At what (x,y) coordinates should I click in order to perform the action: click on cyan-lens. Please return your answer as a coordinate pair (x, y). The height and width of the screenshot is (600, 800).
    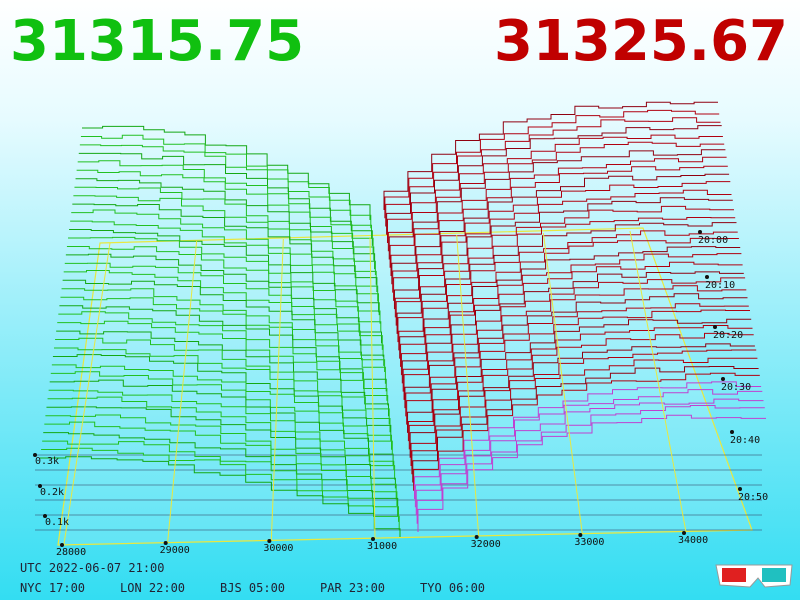
    Looking at the image, I should click on (774, 575).